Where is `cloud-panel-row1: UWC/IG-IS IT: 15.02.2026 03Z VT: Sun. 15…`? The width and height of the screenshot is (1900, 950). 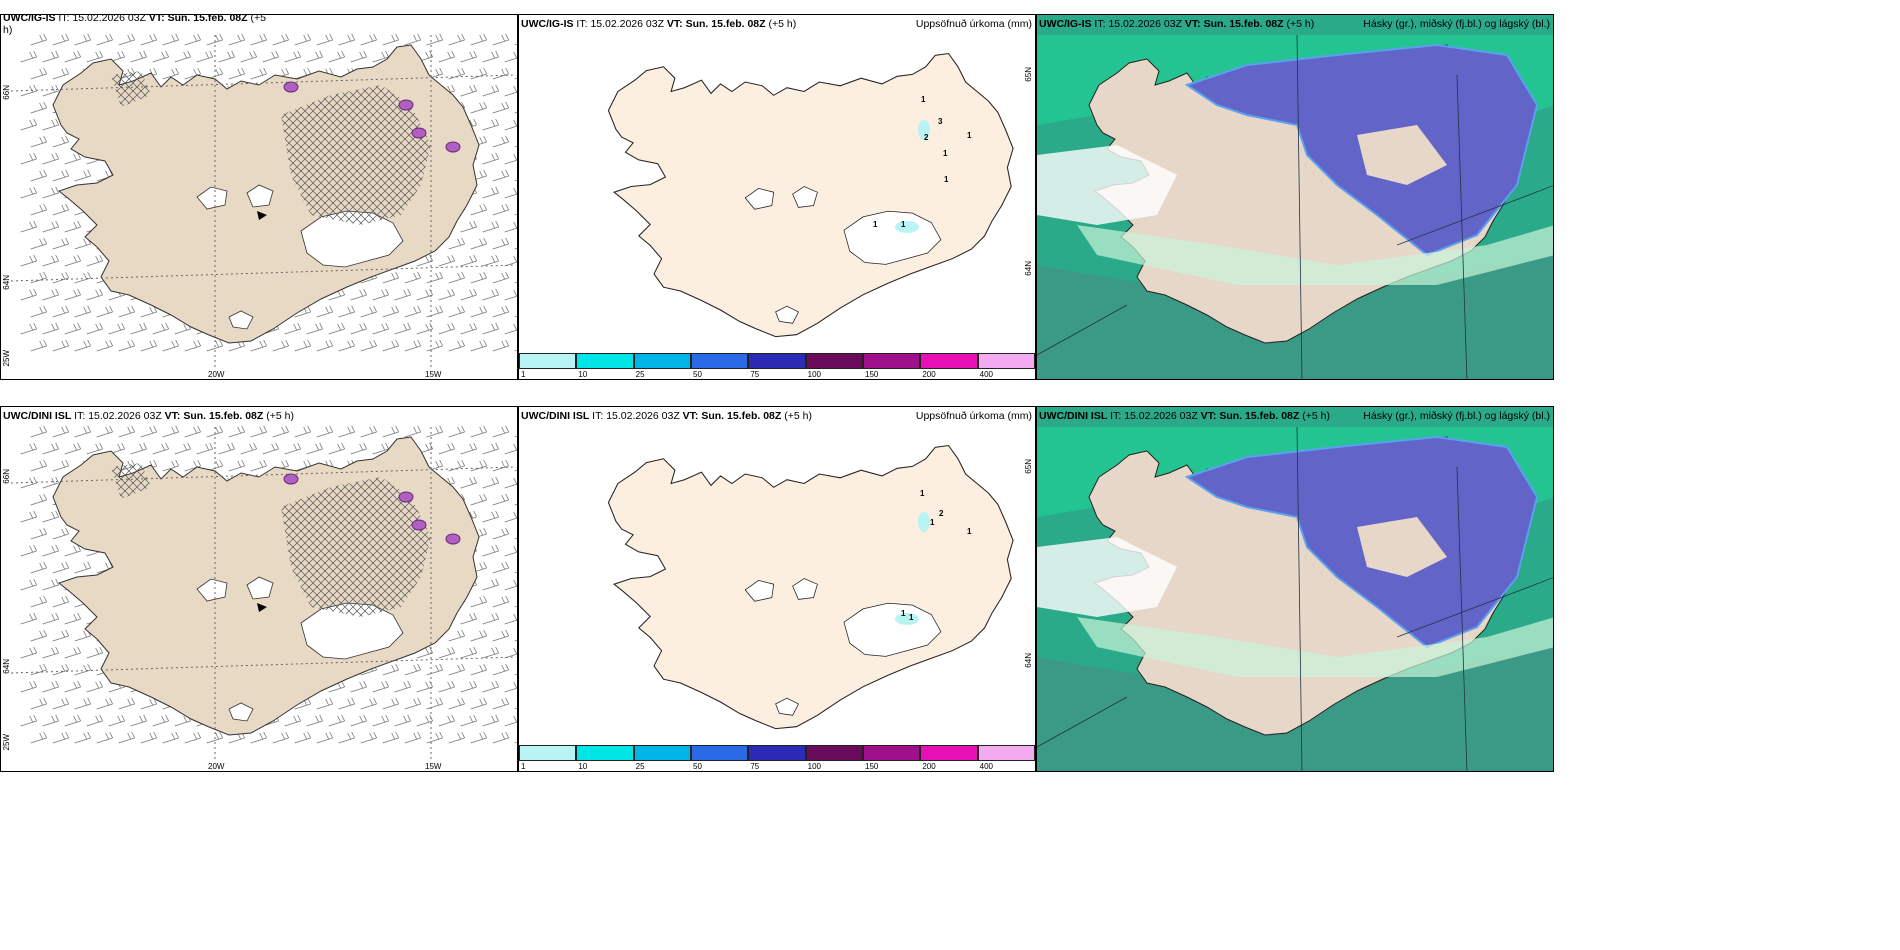 cloud-panel-row1: UWC/IG-IS IT: 15.02.2026 03Z VT: Sun. 15… is located at coordinates (1295, 197).